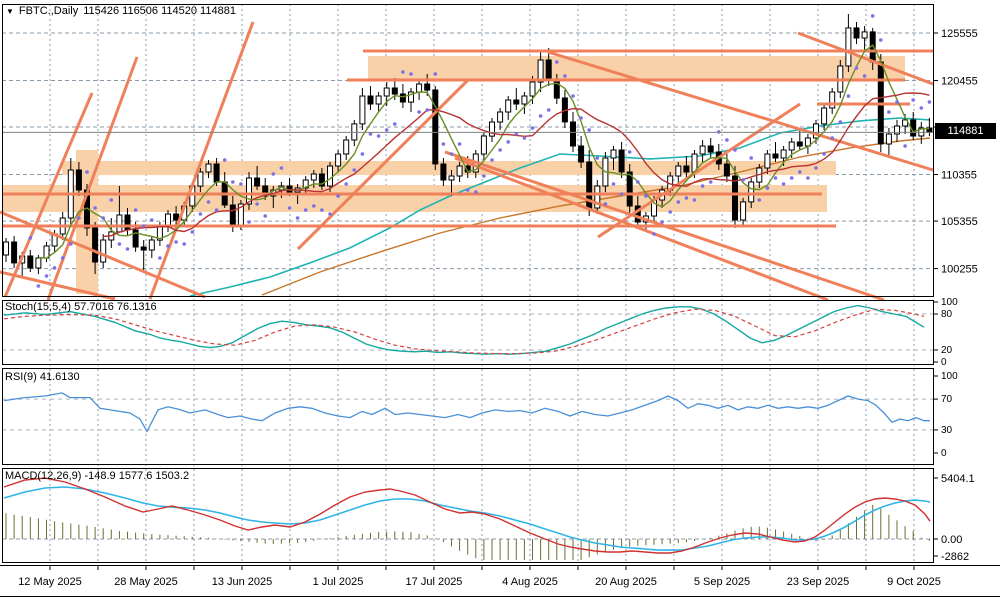 This screenshot has height=600, width=1000. I want to click on symbol-dropdown-icon: ▼, so click(10, 11).